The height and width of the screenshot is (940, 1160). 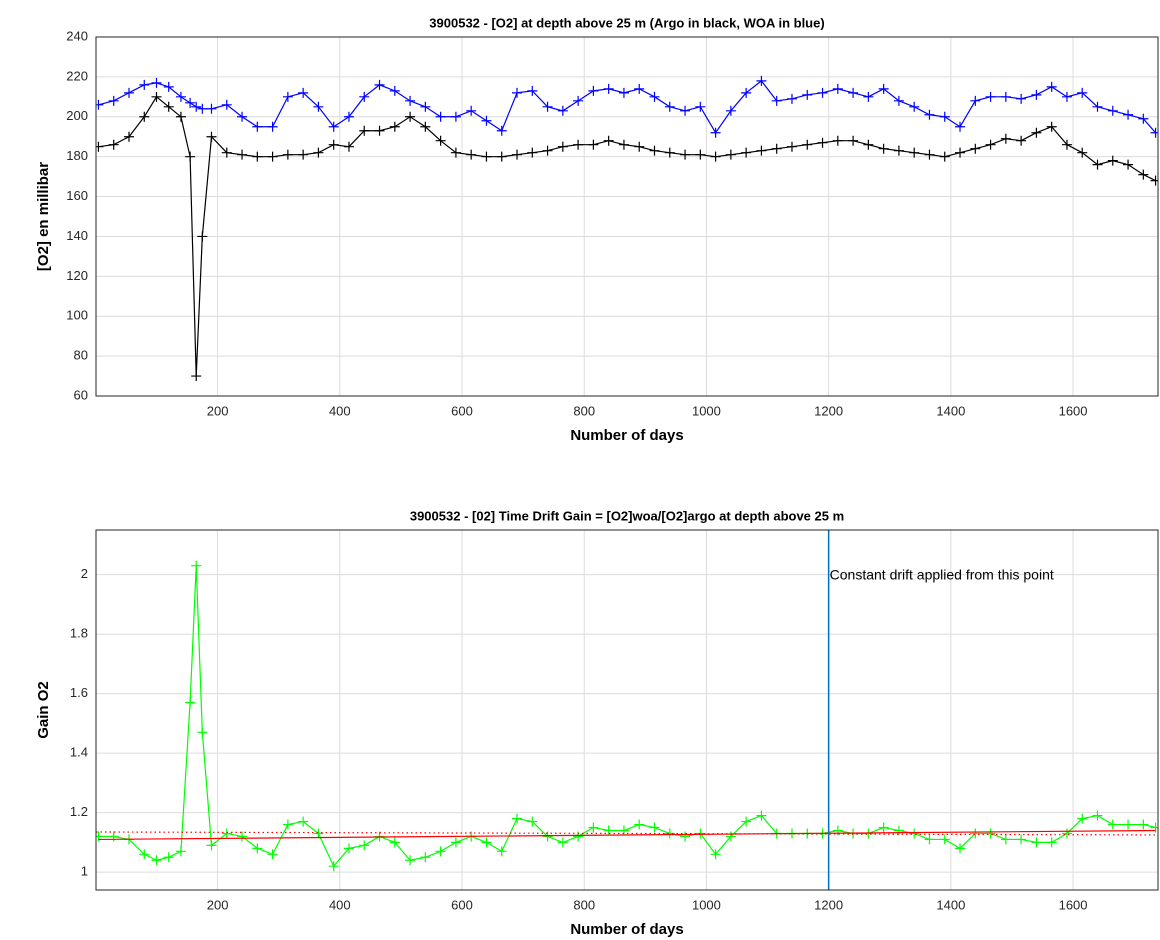 What do you see at coordinates (584, 410) in the screenshot?
I see `x-tick-label: 800` at bounding box center [584, 410].